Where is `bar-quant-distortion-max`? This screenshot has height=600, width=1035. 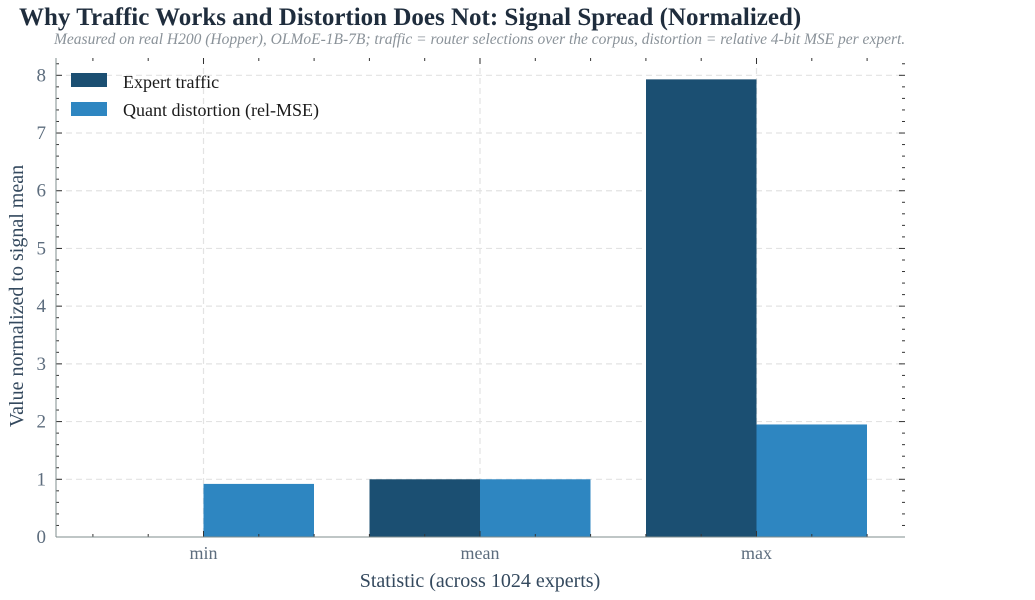
bar-quant-distortion-max is located at coordinates (811, 480).